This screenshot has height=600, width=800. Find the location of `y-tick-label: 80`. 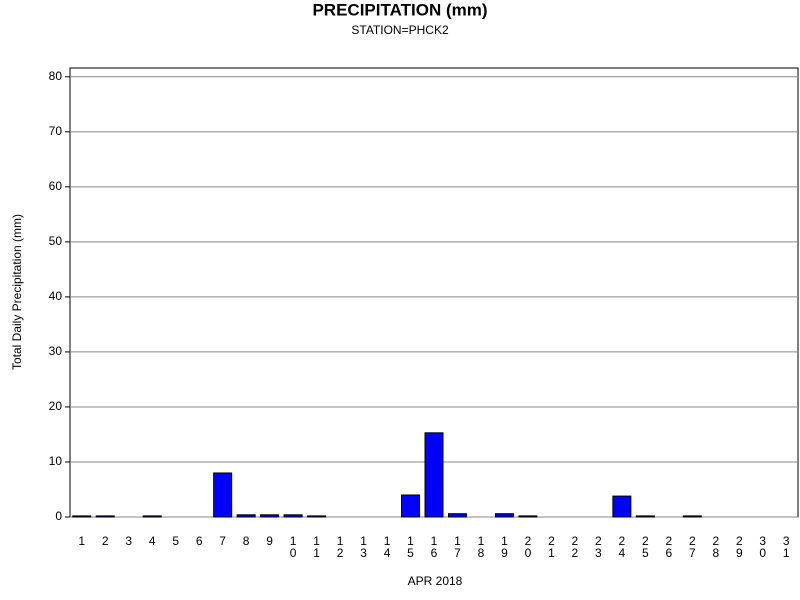

y-tick-label: 80 is located at coordinates (56, 76).